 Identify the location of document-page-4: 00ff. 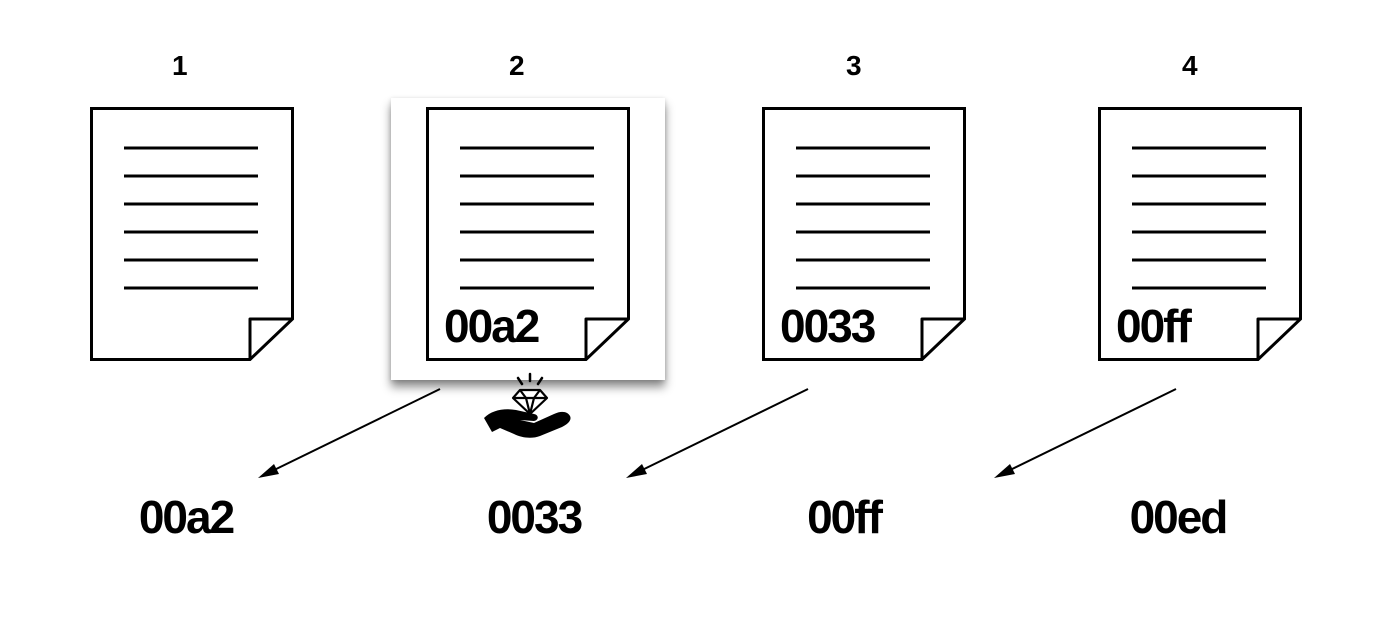
(1200, 234).